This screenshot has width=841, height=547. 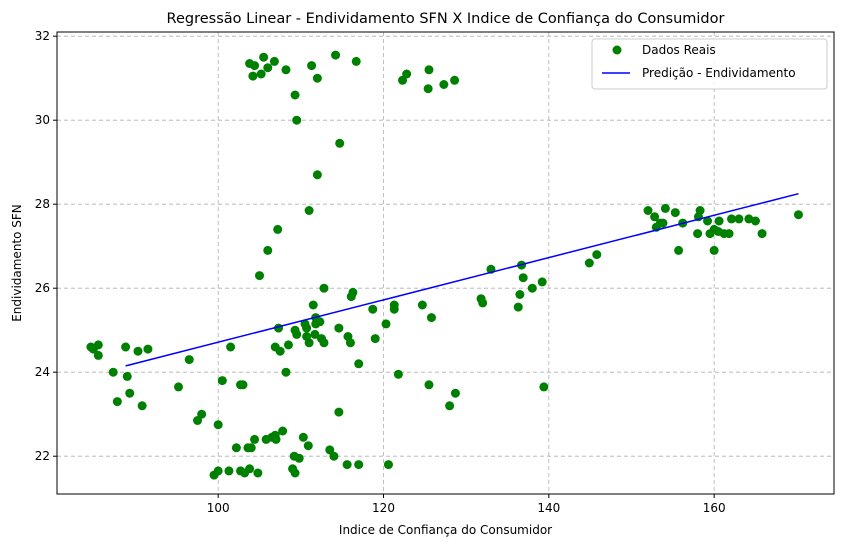 I want to click on x-axis-label: Indice de Confiança do Consumidor, so click(x=445, y=530).